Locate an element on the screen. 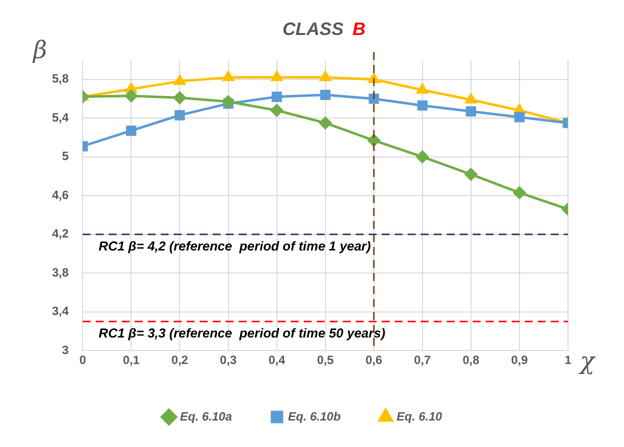  y-tick-label: 5,4 is located at coordinates (60, 117).